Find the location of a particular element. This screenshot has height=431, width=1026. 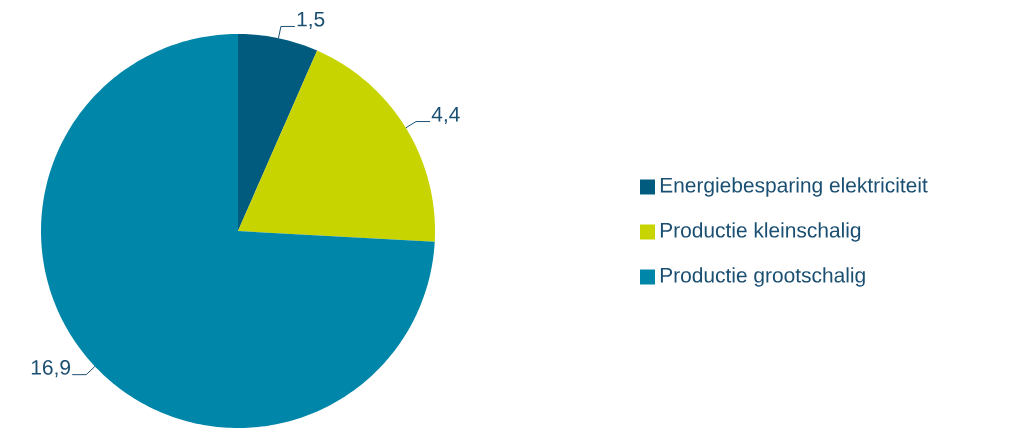

data-label: 1,5 is located at coordinates (311, 20).